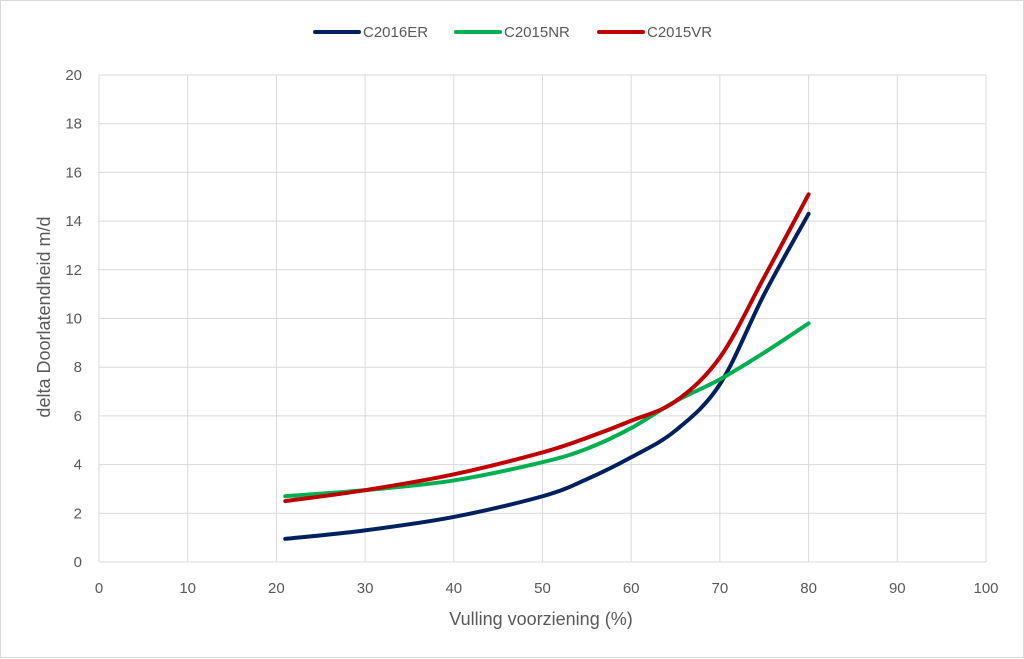 This screenshot has height=659, width=1024. Describe the element at coordinates (453, 588) in the screenshot. I see `x-tick-label: 40` at that location.